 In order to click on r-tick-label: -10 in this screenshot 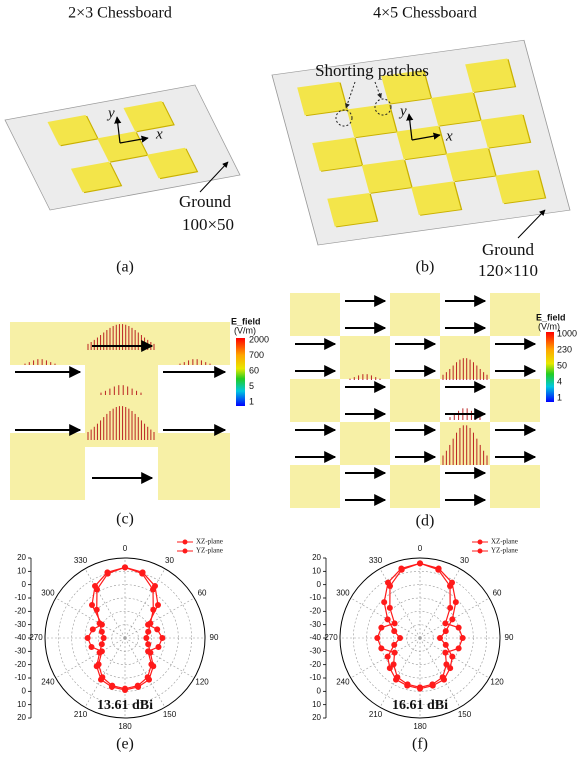, I will do `click(20, 597)`.